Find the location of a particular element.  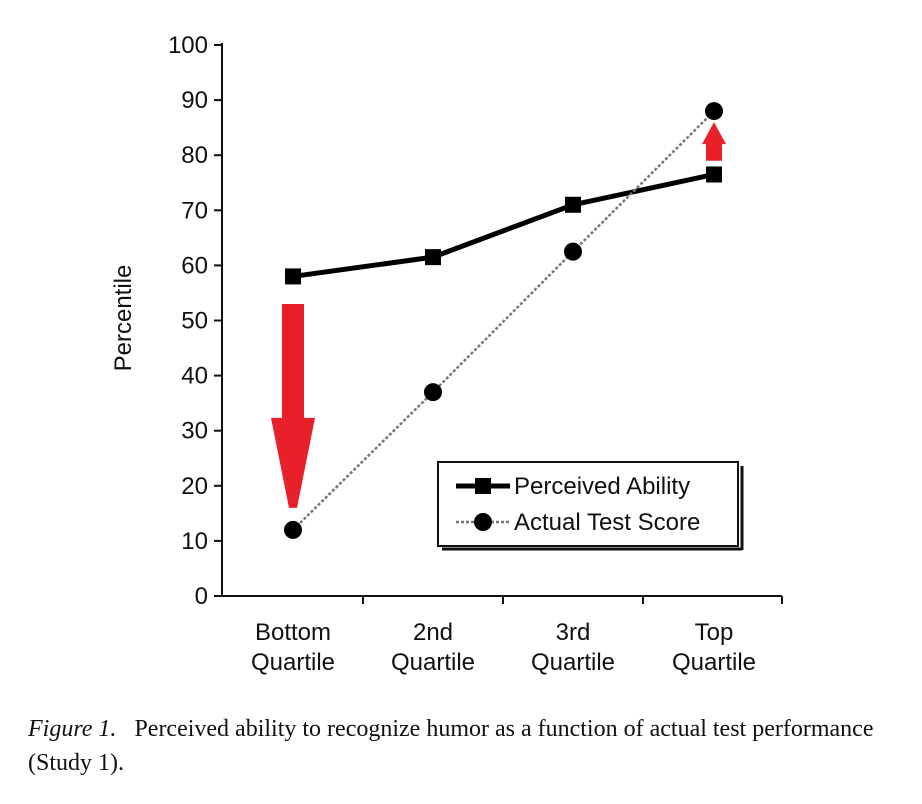

x-tick-label: Bottom Quartile is located at coordinates (293, 647).